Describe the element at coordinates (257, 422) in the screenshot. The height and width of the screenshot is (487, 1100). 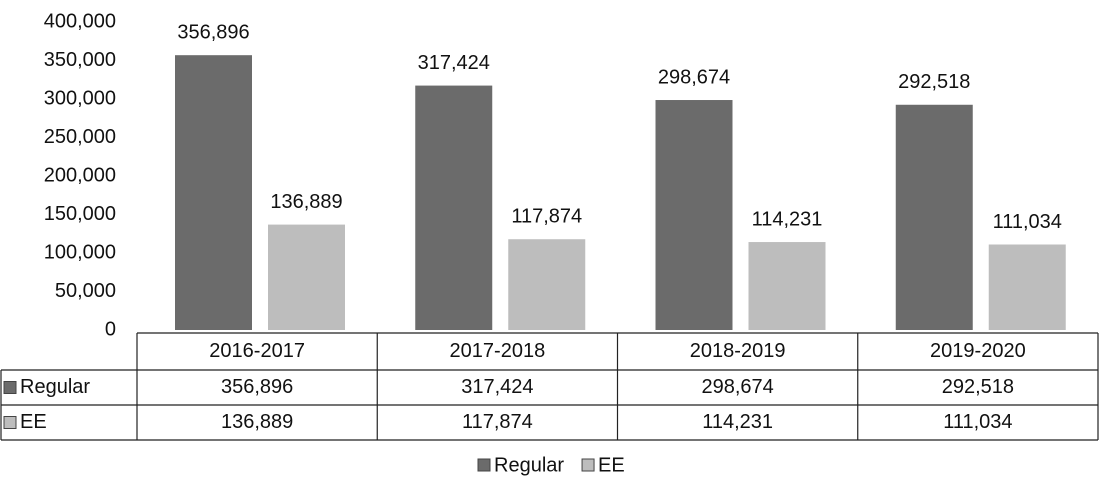
I see `table-cell: 136,889` at that location.